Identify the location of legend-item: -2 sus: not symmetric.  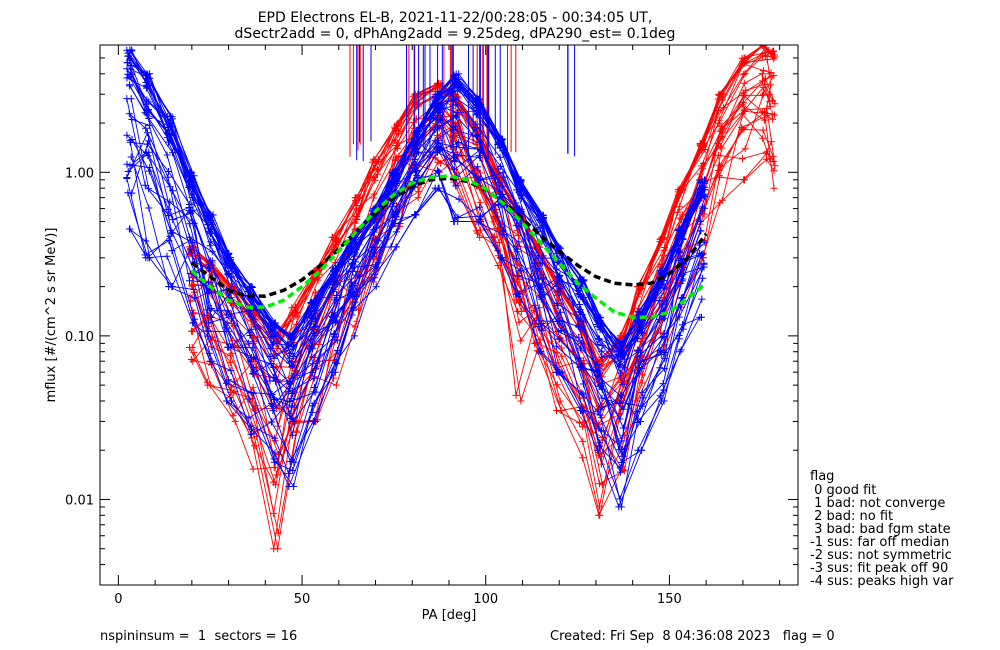
(881, 555).